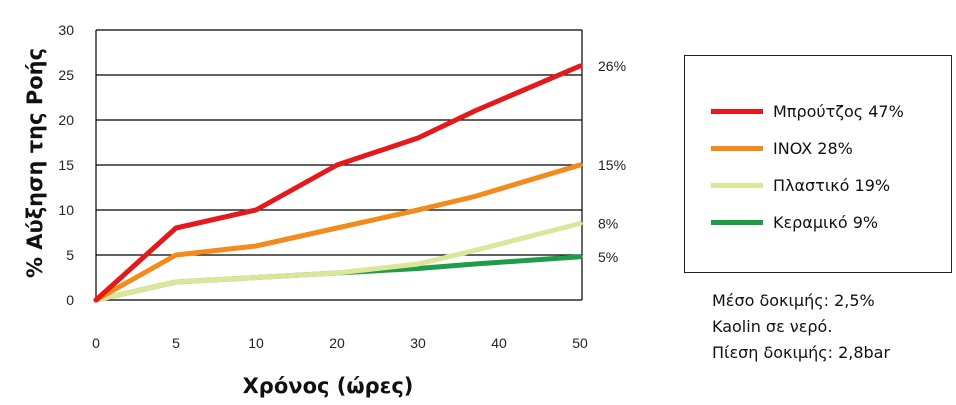  I want to click on legend-item-plastic: Πλαστικό 19%, so click(800, 185).